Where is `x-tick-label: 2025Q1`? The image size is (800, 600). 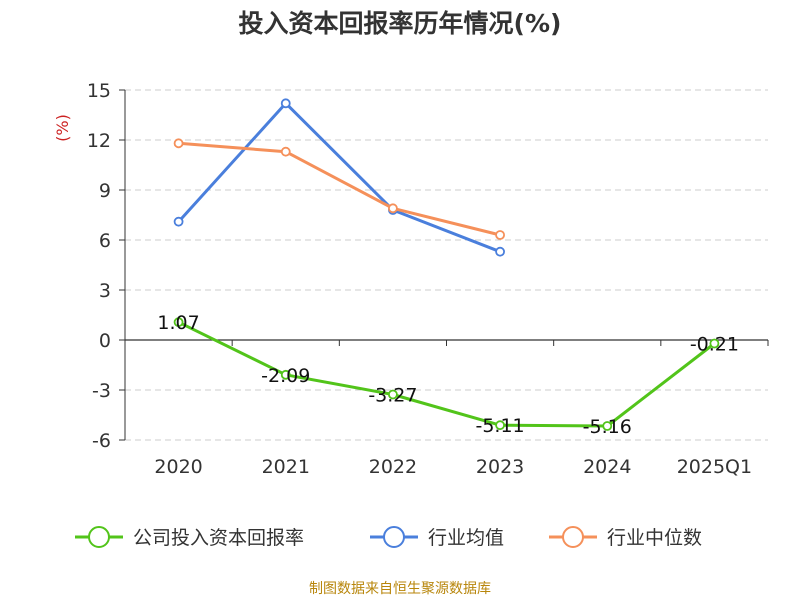 x-tick-label: 2025Q1 is located at coordinates (714, 467).